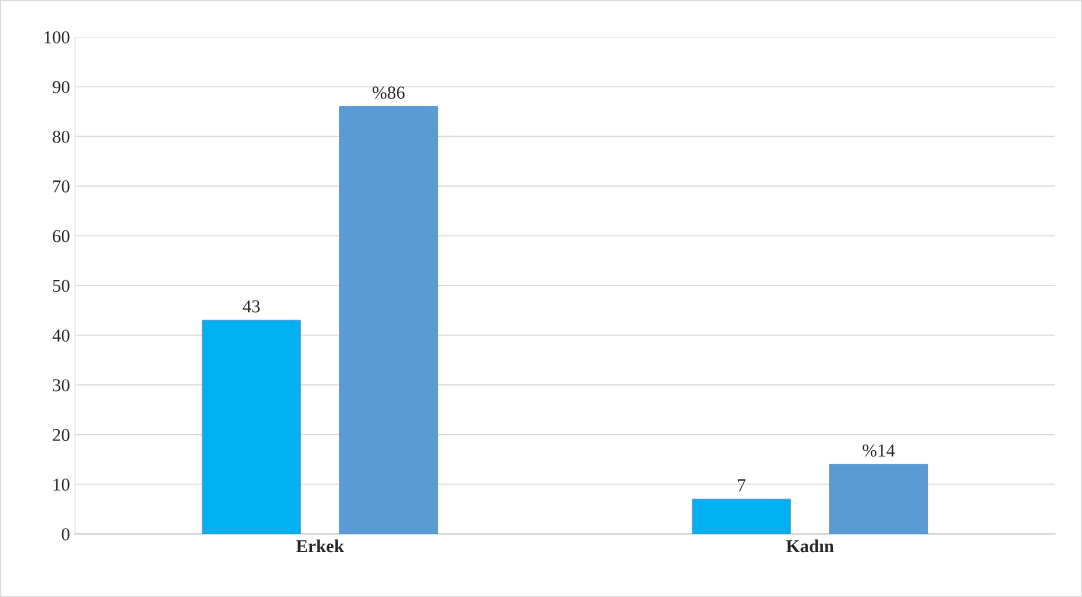  Describe the element at coordinates (61, 236) in the screenshot. I see `y-tick-label: 60` at that location.